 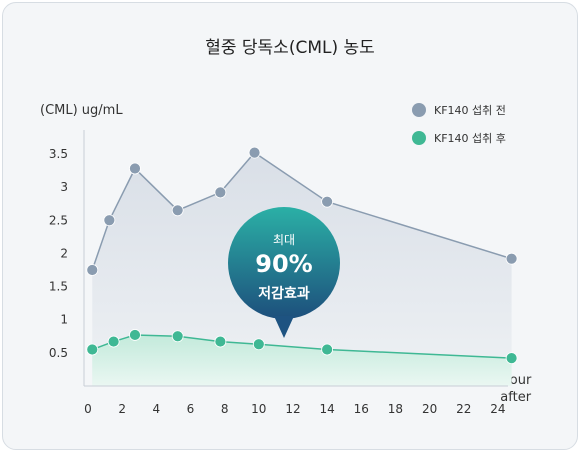 What do you see at coordinates (429, 409) in the screenshot?
I see `x-tick-label: 20` at bounding box center [429, 409].